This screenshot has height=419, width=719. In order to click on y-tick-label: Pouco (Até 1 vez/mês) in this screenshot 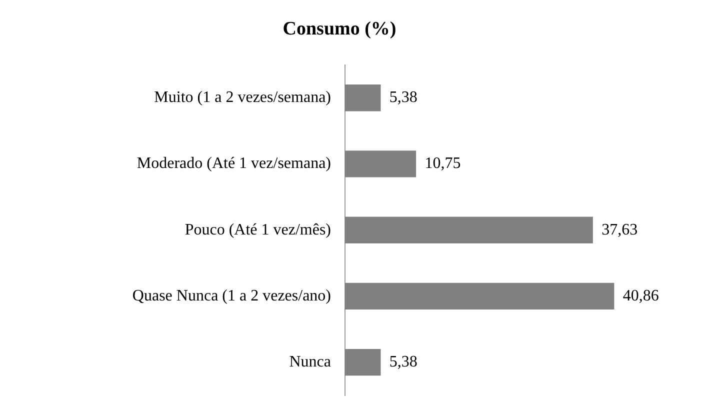, I will do `click(257, 229)`.